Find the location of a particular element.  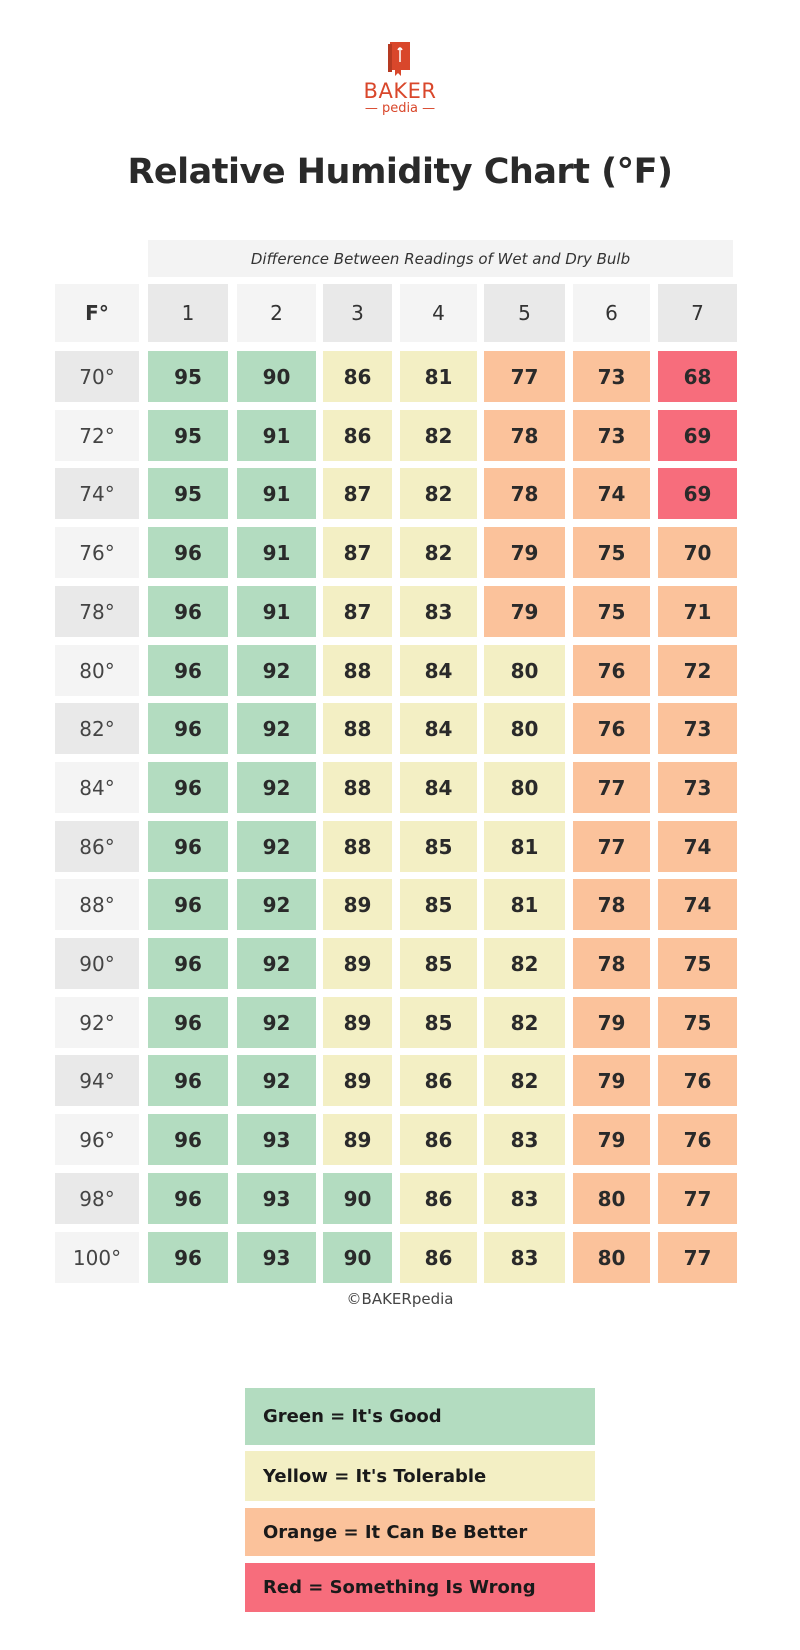

legend-item: Green = It's Good is located at coordinates (420, 1416).